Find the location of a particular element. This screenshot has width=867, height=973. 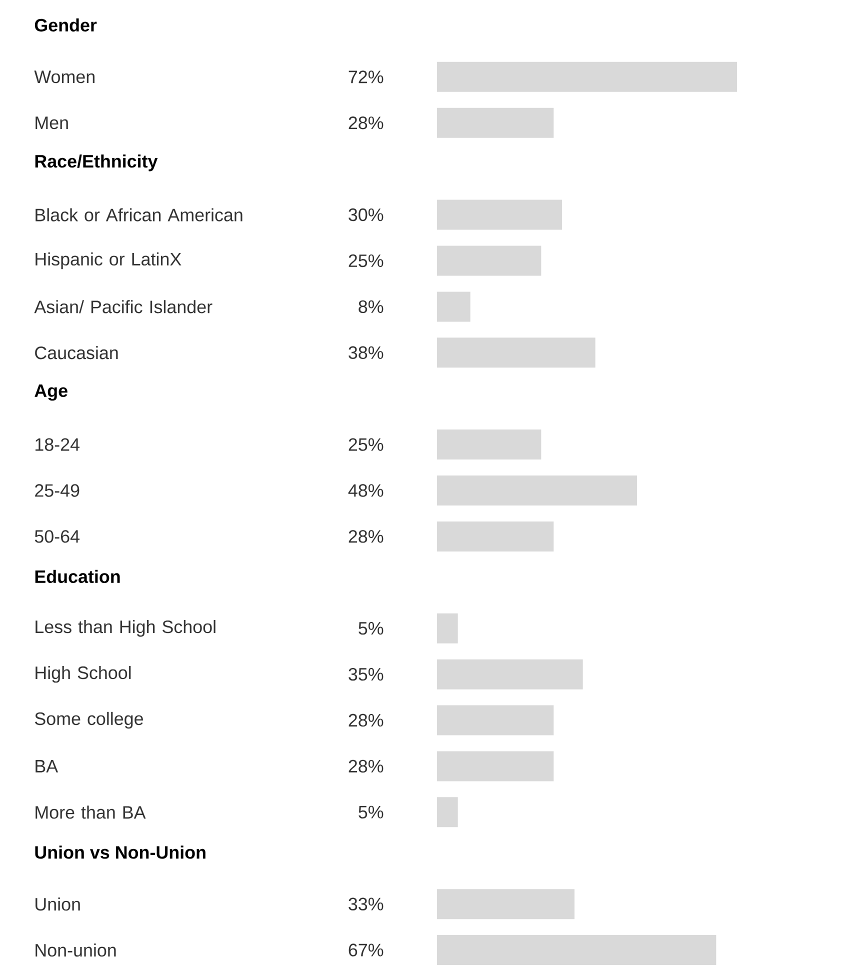

y-tick-label: Non-union is located at coordinates (76, 950).